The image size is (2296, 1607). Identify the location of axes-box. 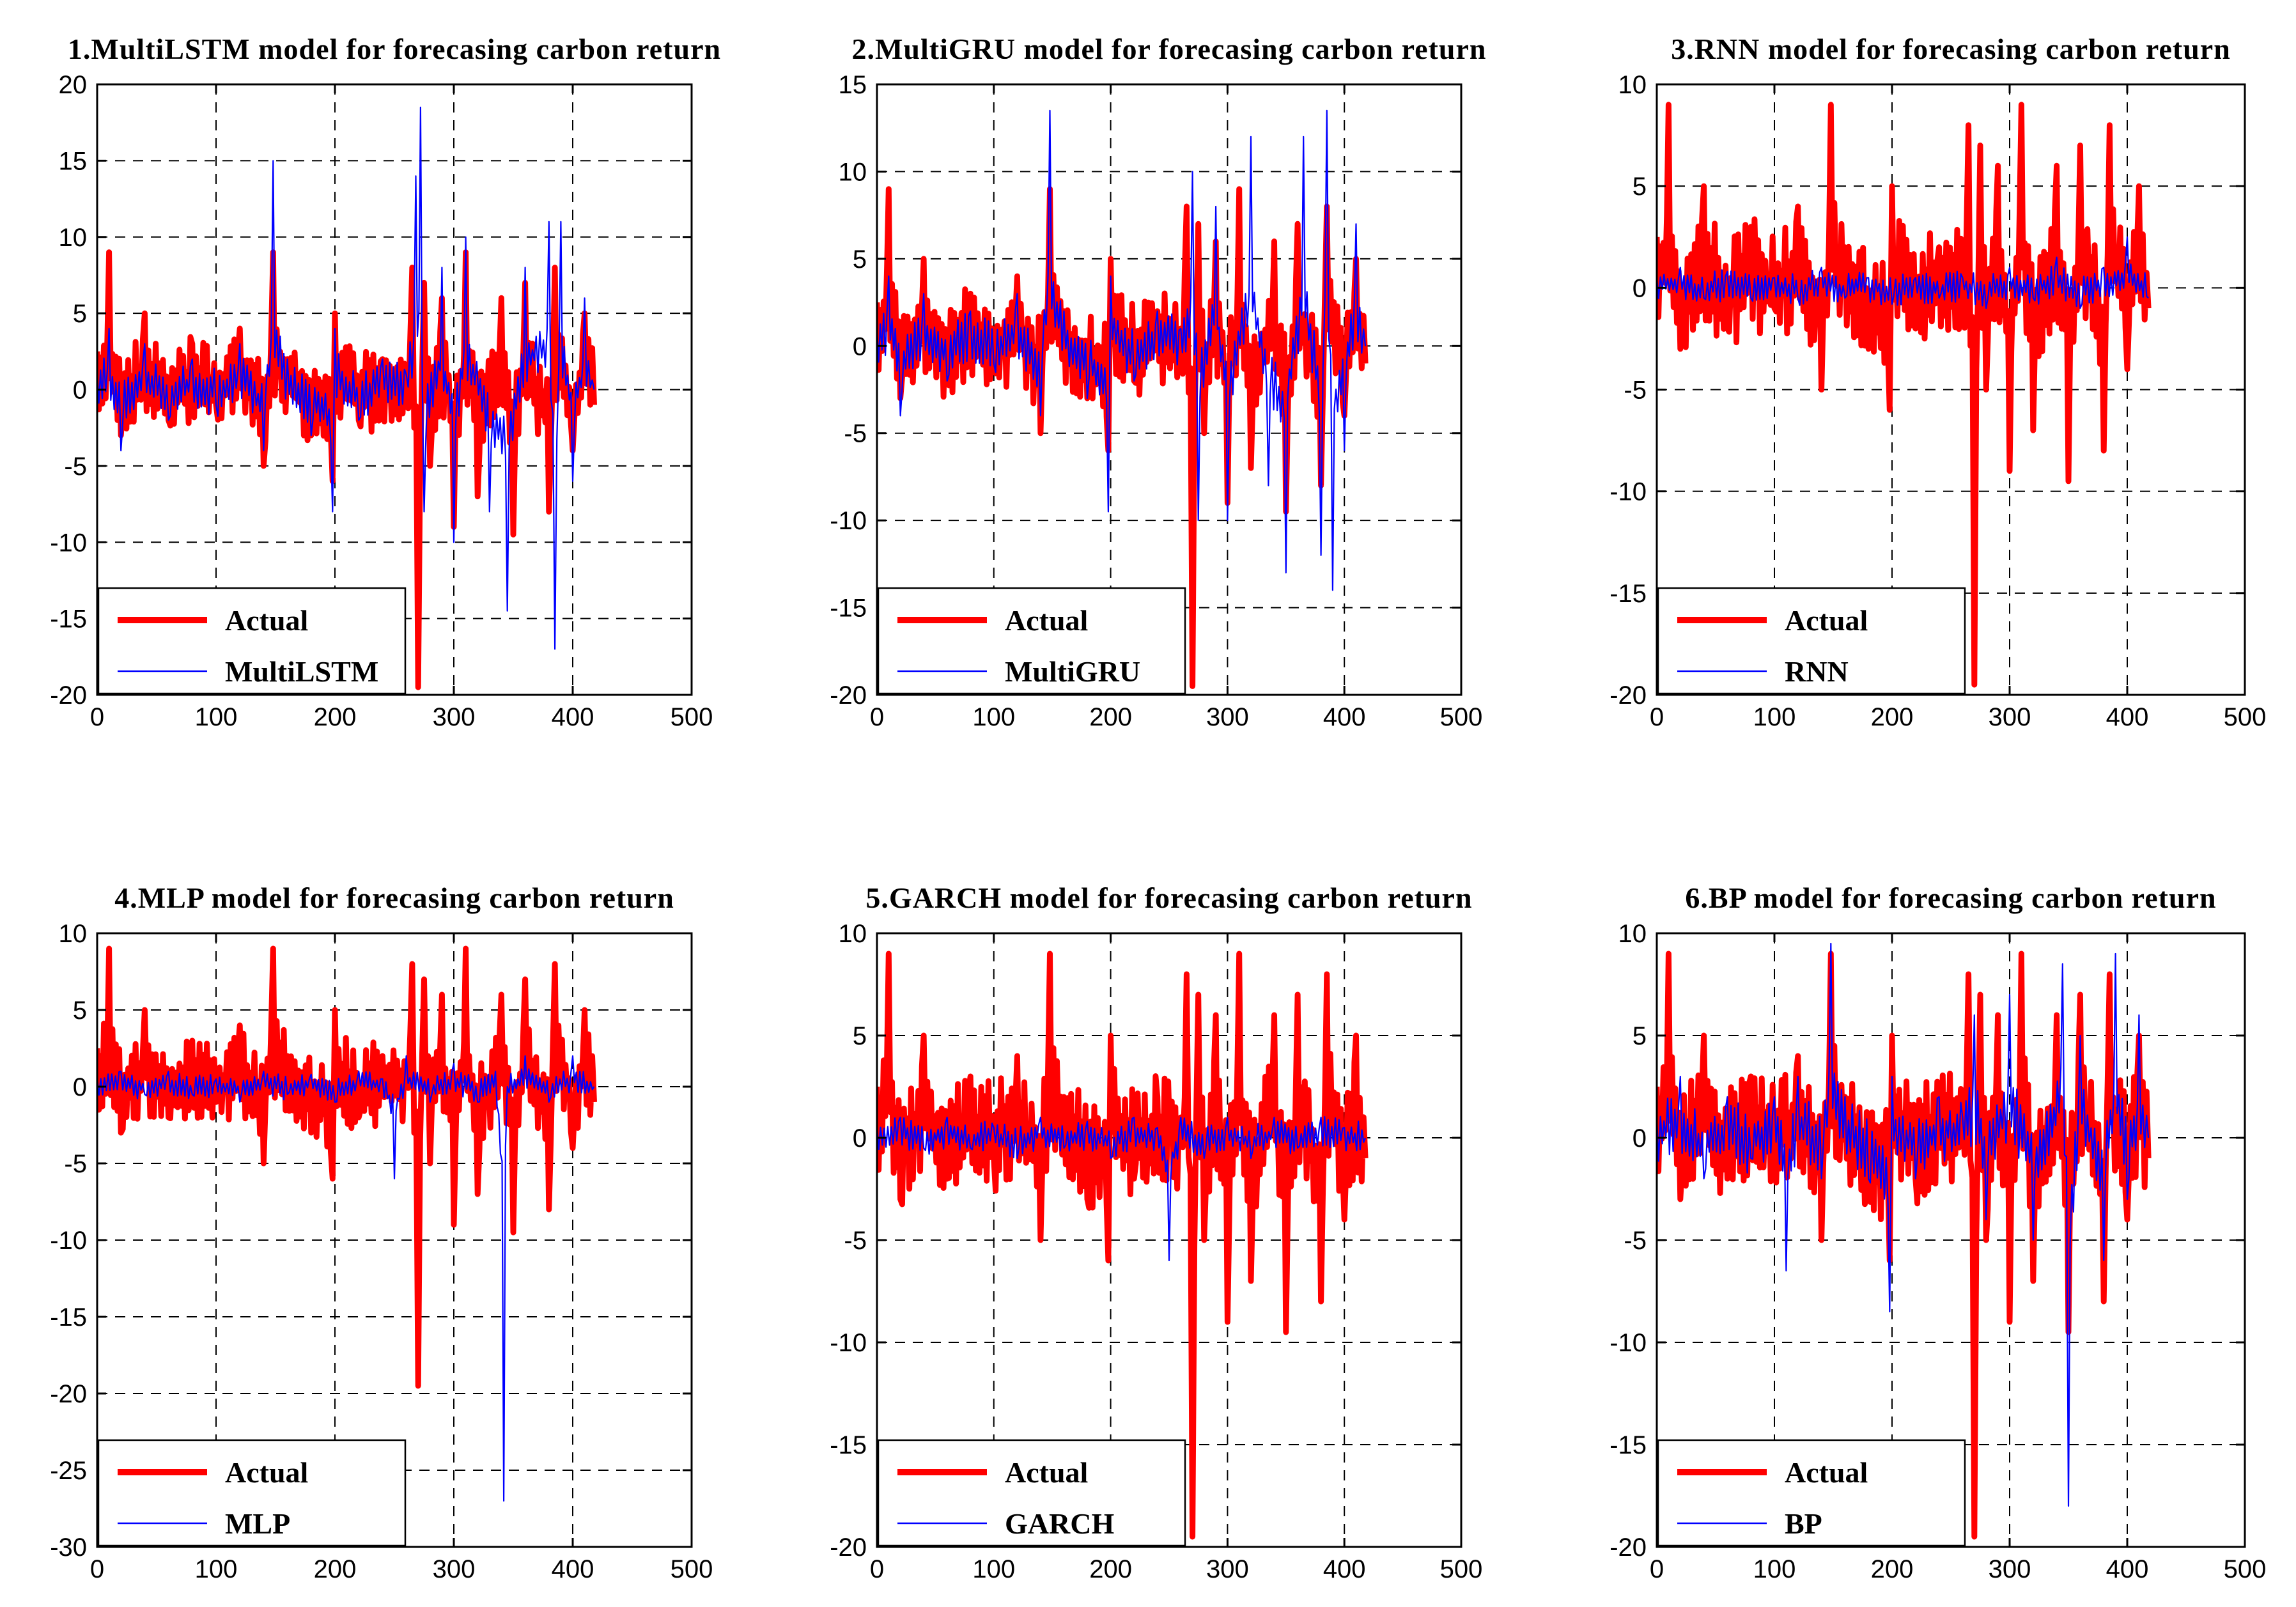
(1169, 389).